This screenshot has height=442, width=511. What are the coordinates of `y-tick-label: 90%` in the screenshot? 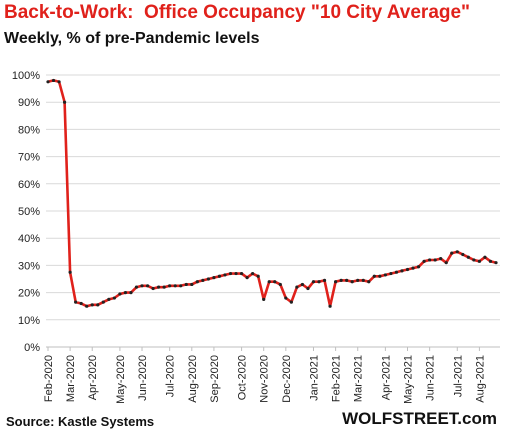 It's located at (29, 103).